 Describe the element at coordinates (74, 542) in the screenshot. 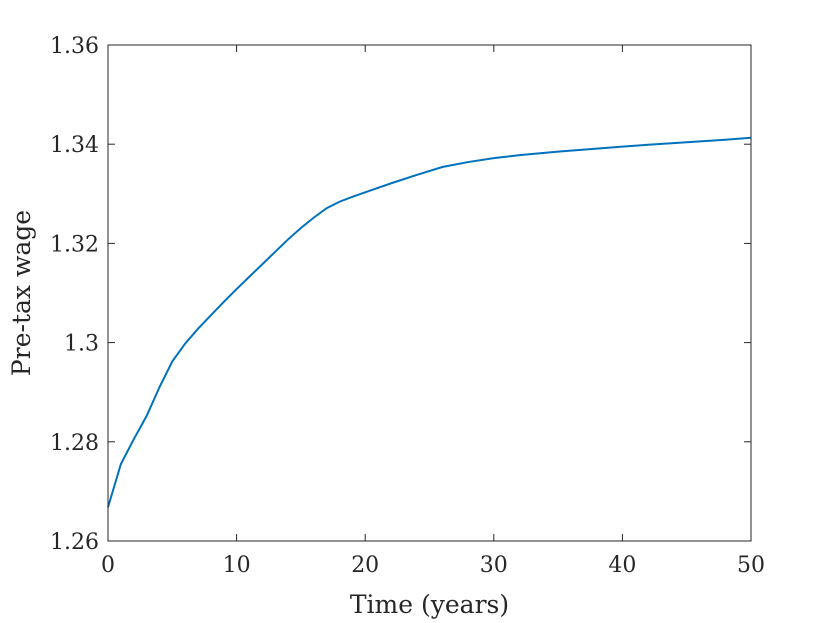

I see `y-tick-label: 1.26` at that location.